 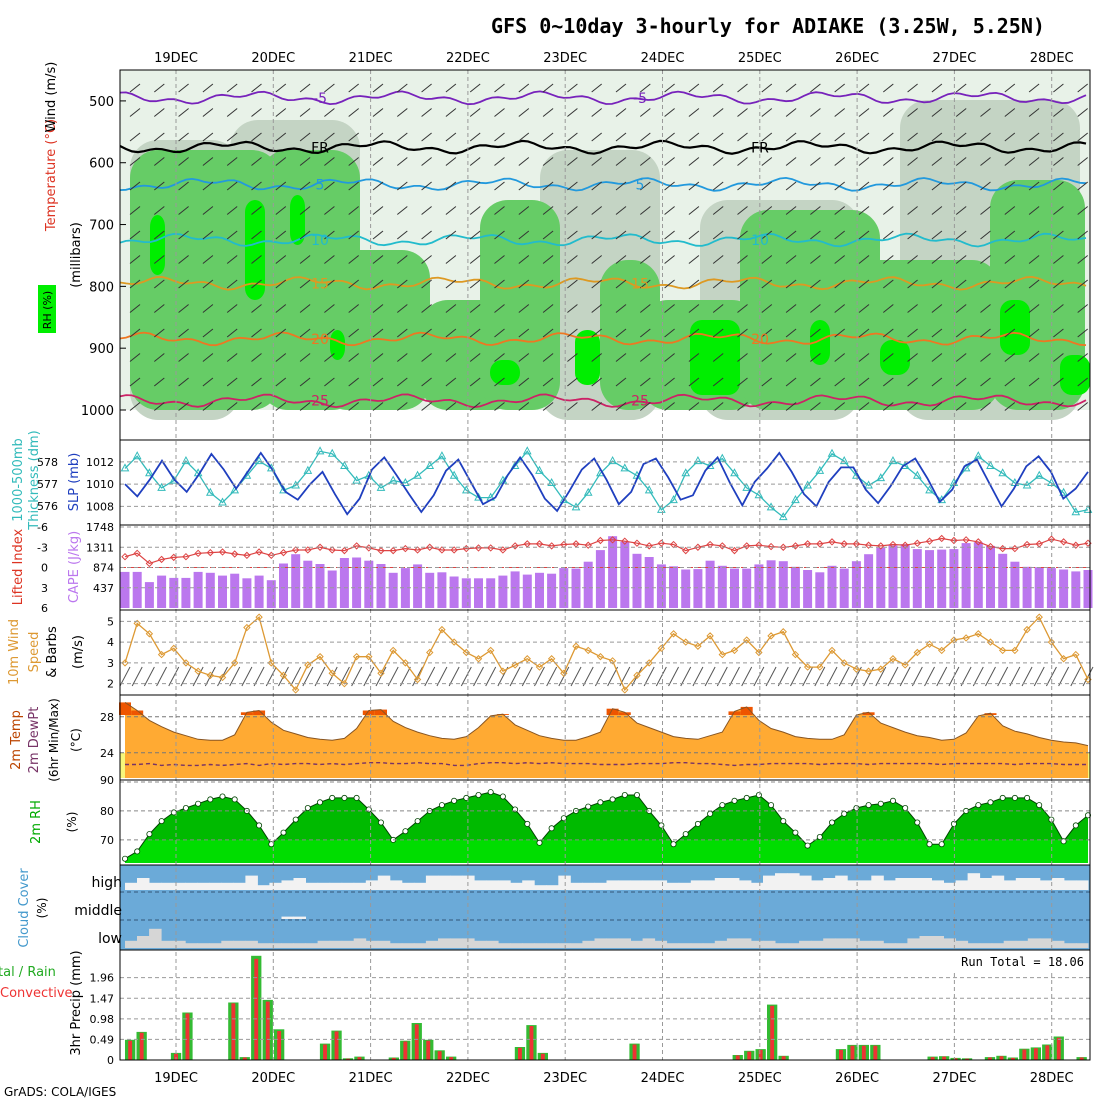 What do you see at coordinates (1016, 961) in the screenshot?
I see `run-total-box` at bounding box center [1016, 961].